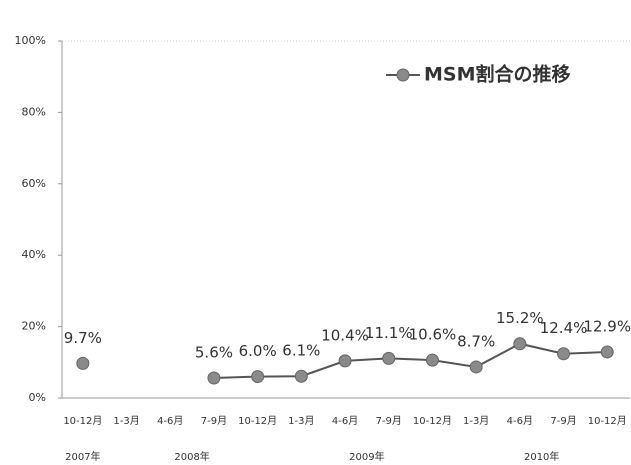  I want to click on series-line, so click(410, 361).